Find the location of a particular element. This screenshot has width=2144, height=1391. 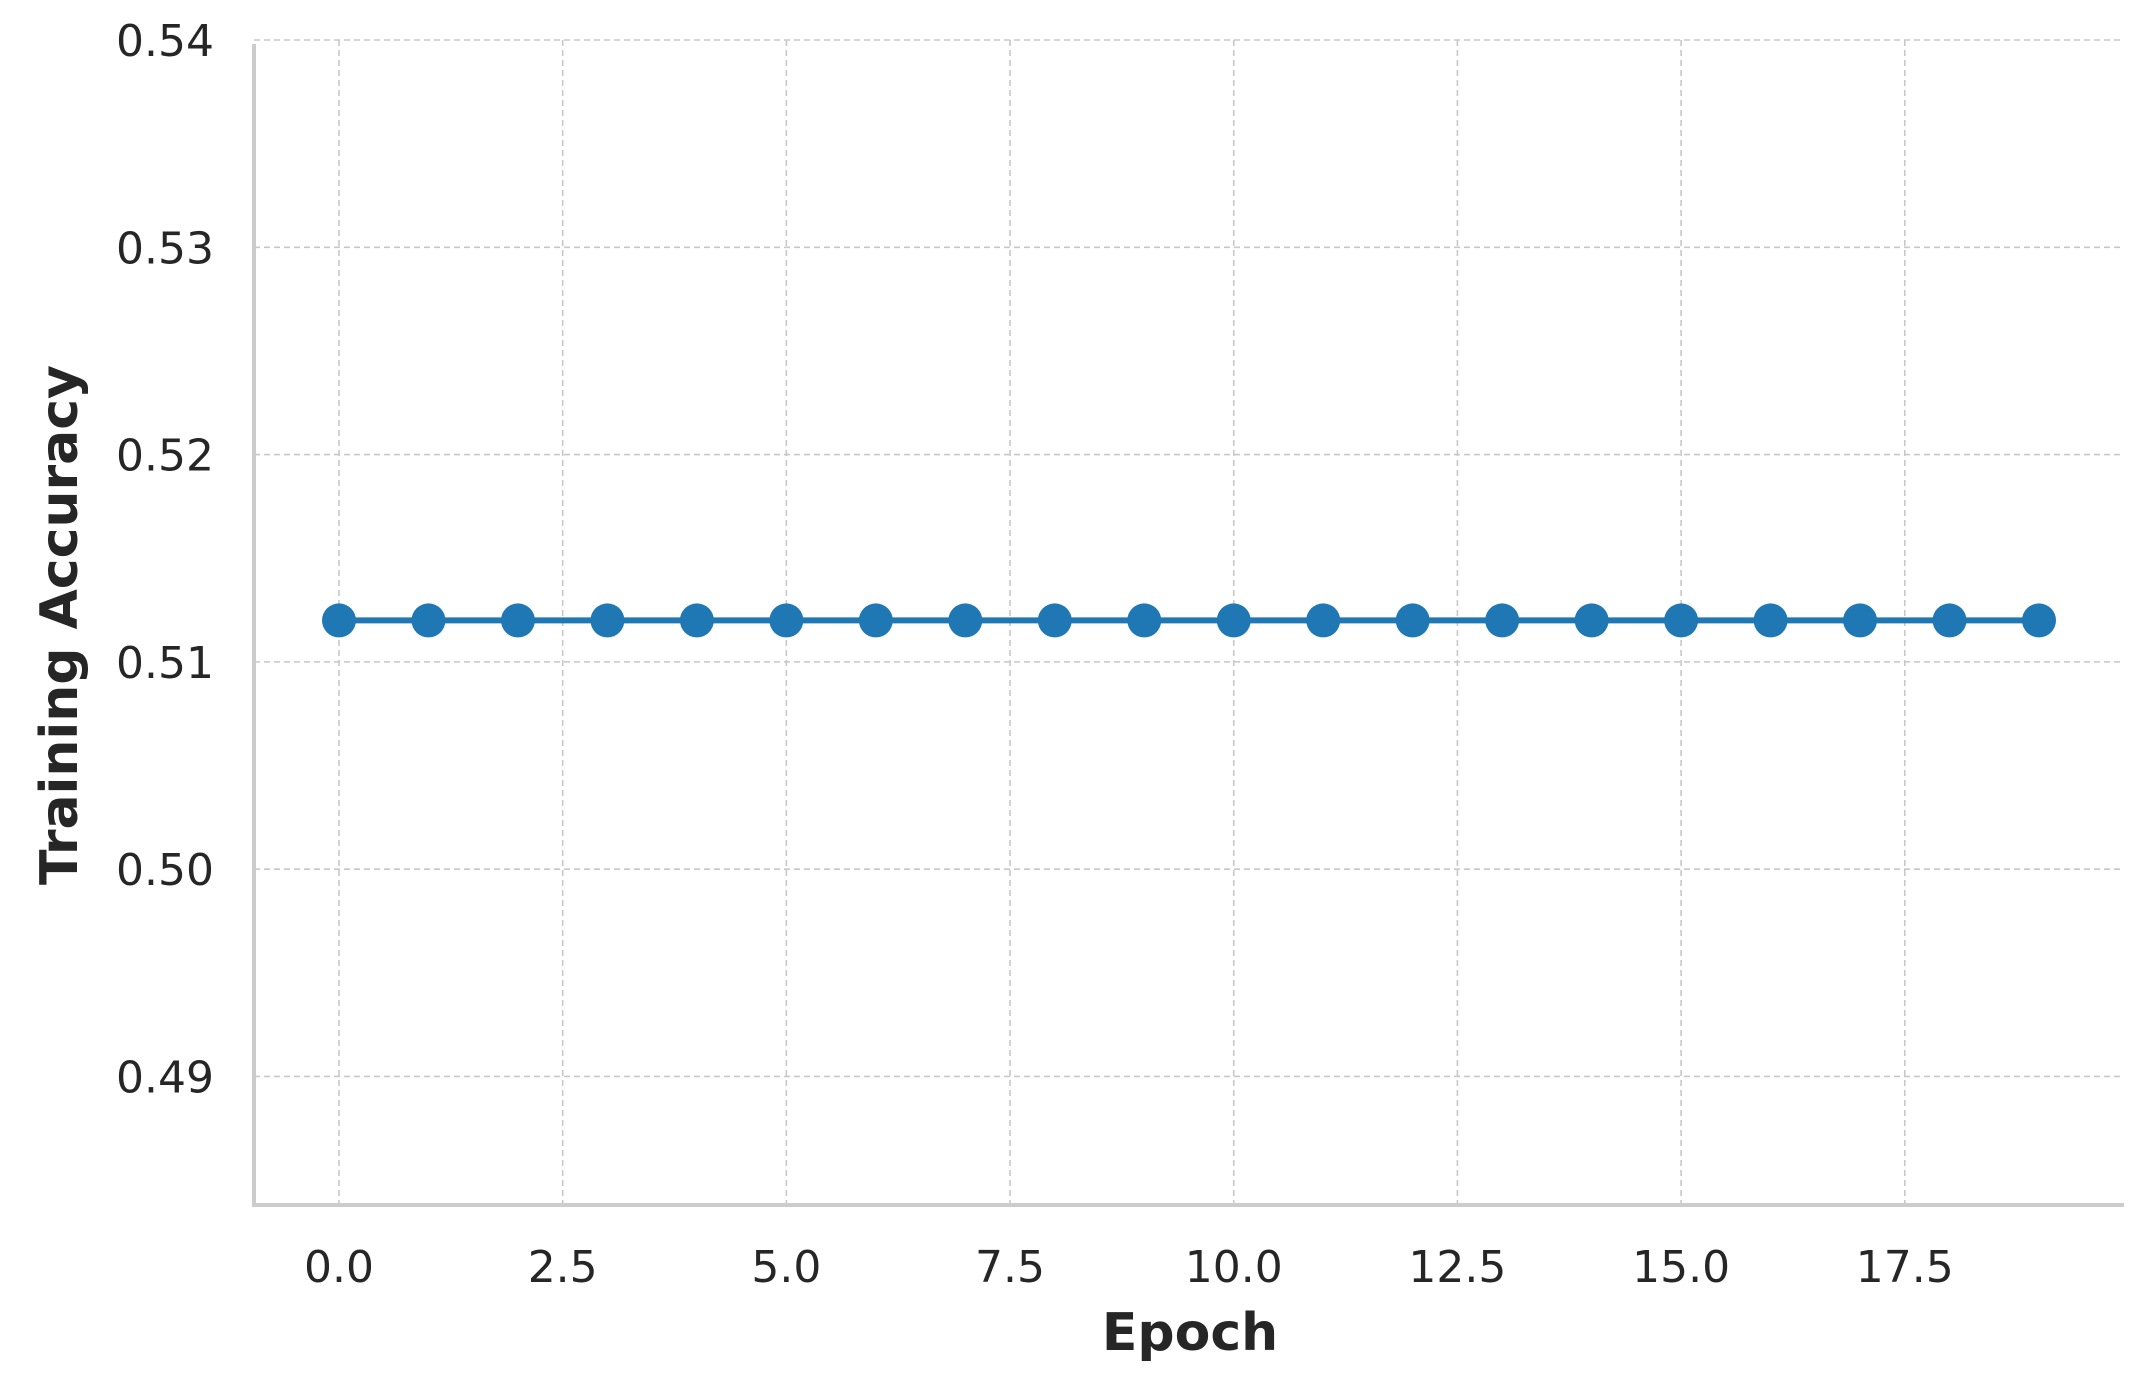

x-tick-label: 10.0 is located at coordinates (1234, 1267).